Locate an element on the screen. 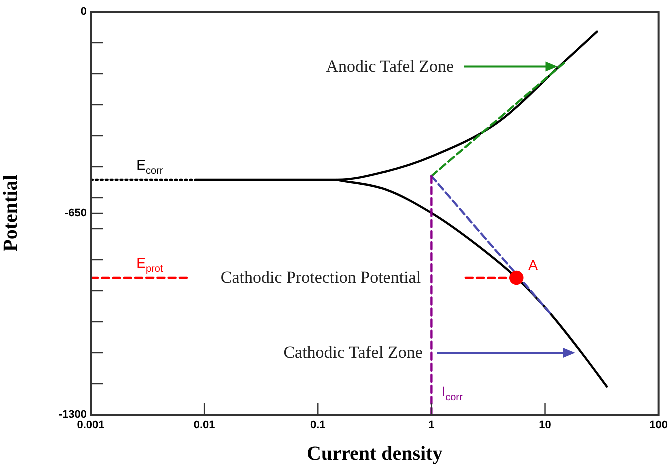 Image resolution: width=672 pixels, height=467 pixels. y-tick-label: 0 is located at coordinates (83, 12).